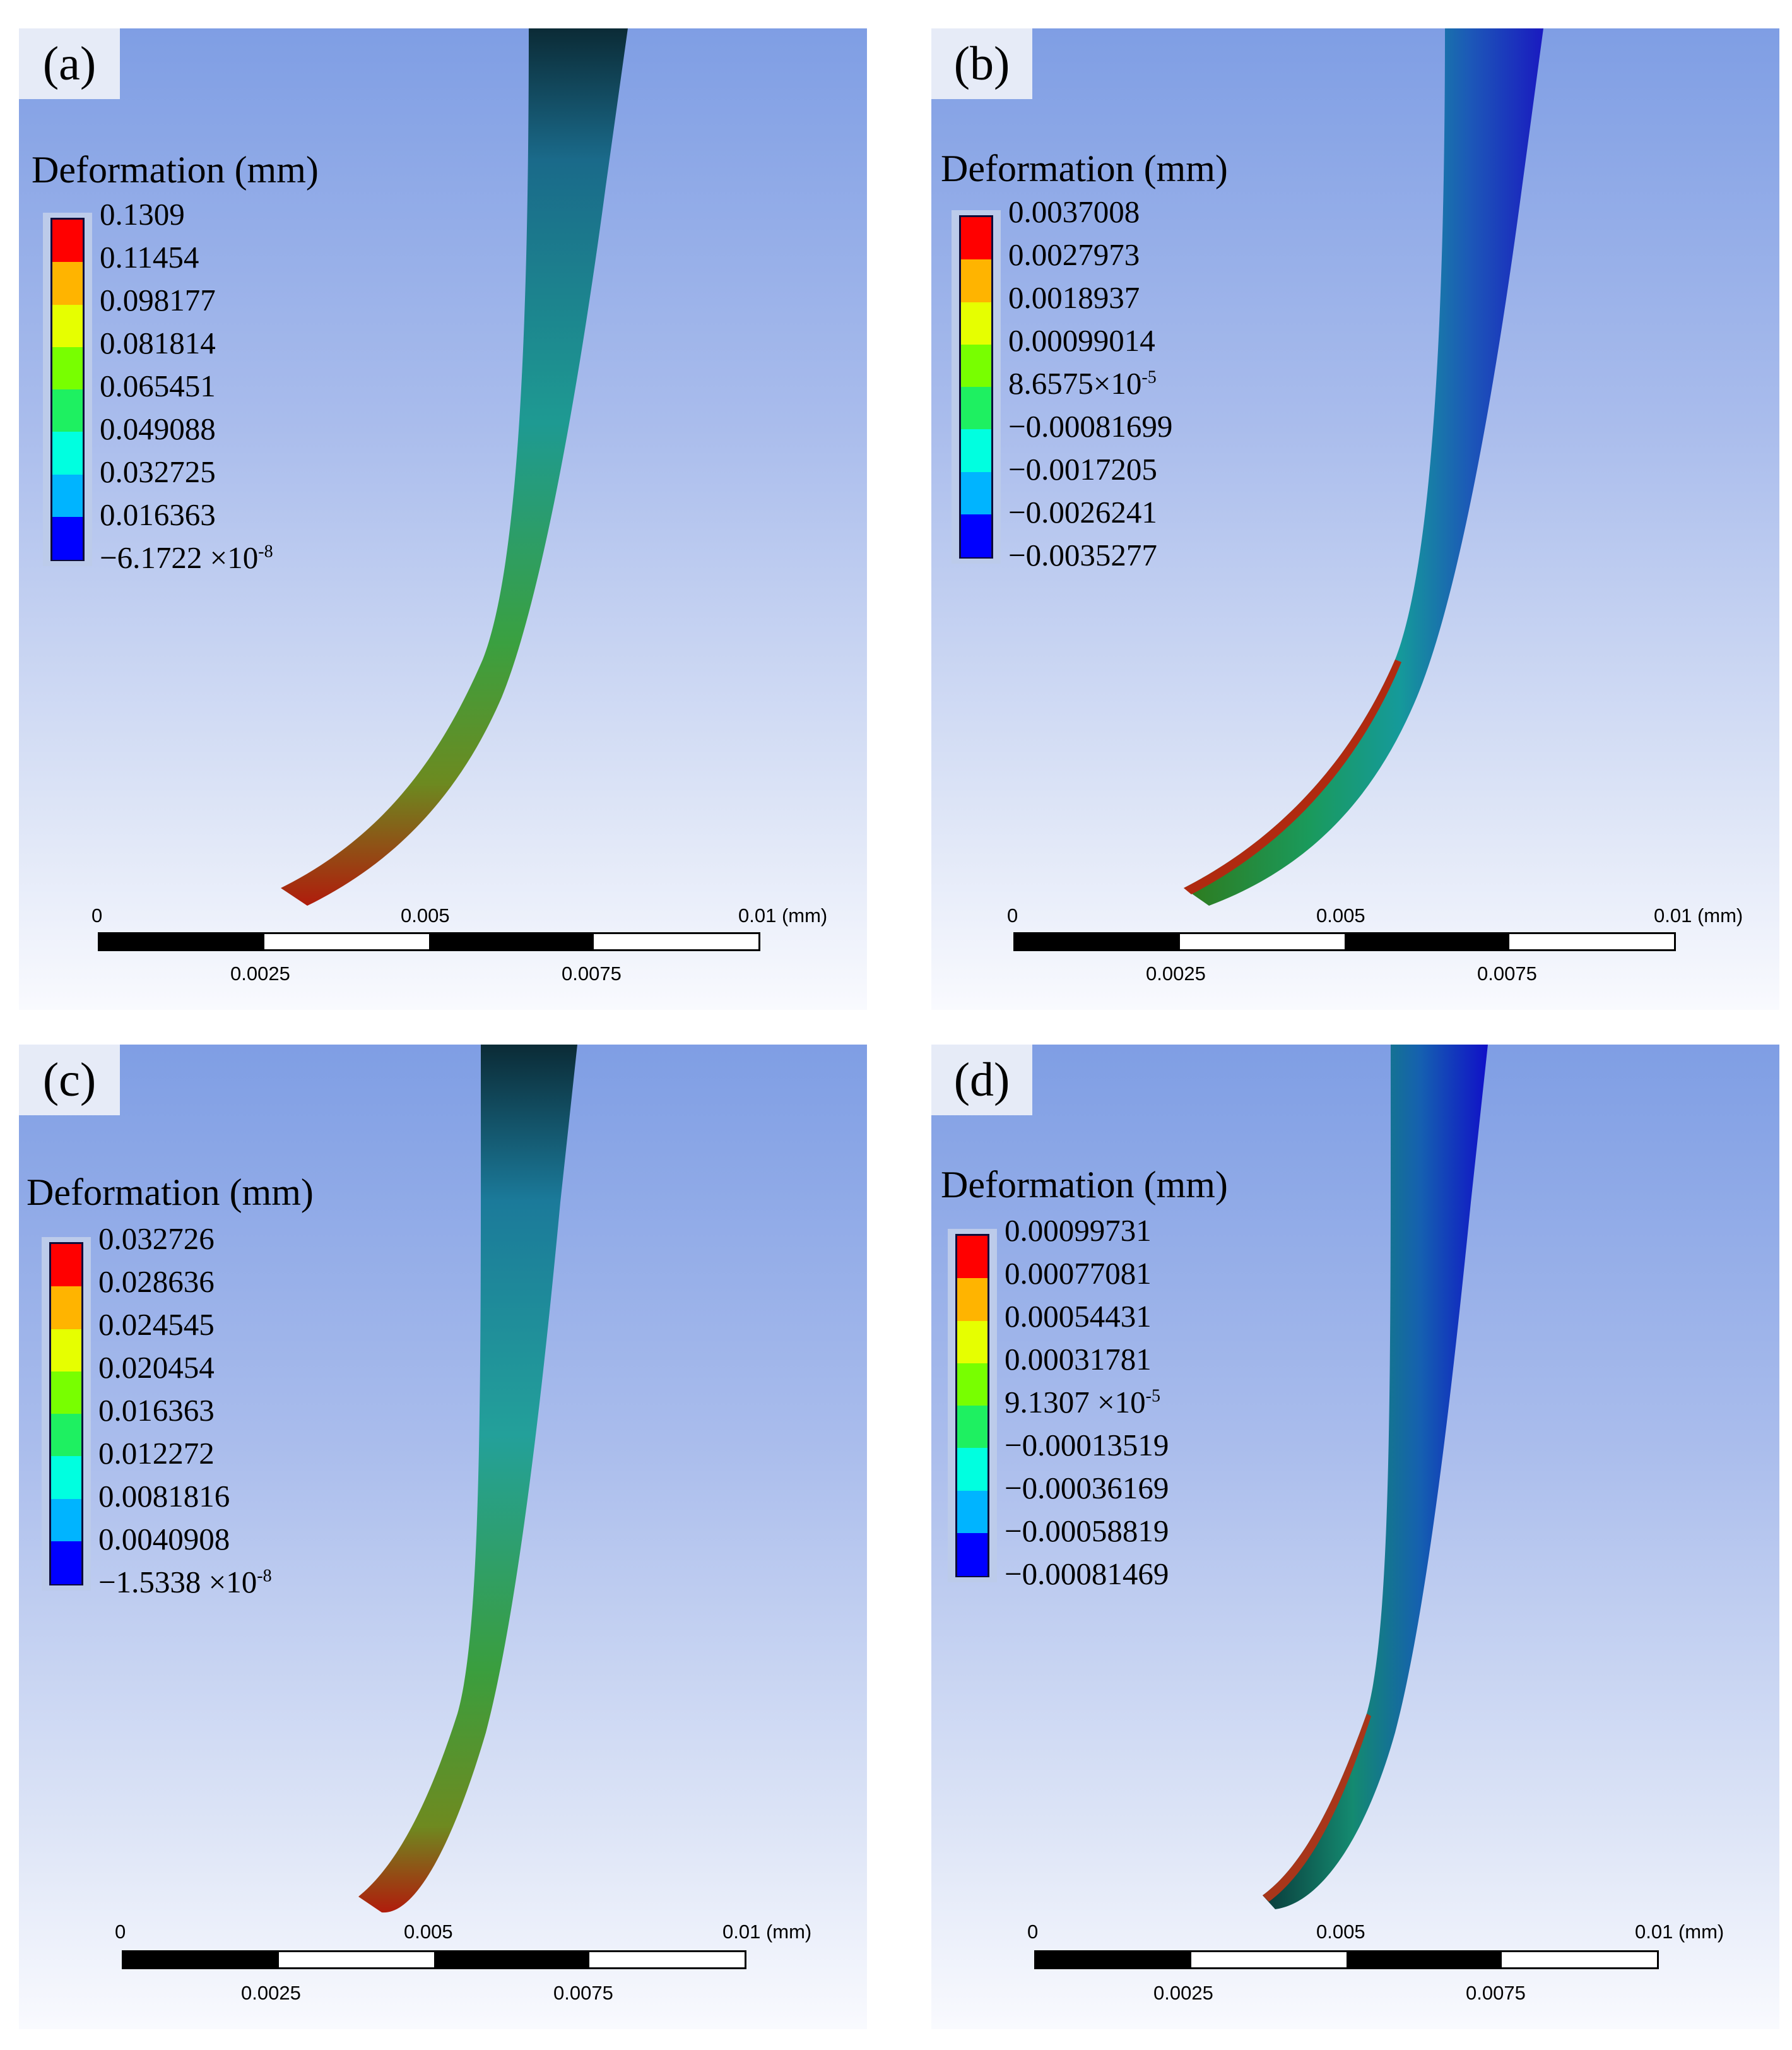 The image size is (1792, 2050). Describe the element at coordinates (1081, 340) in the screenshot. I see `legend-value-label: 0.00099014` at that location.